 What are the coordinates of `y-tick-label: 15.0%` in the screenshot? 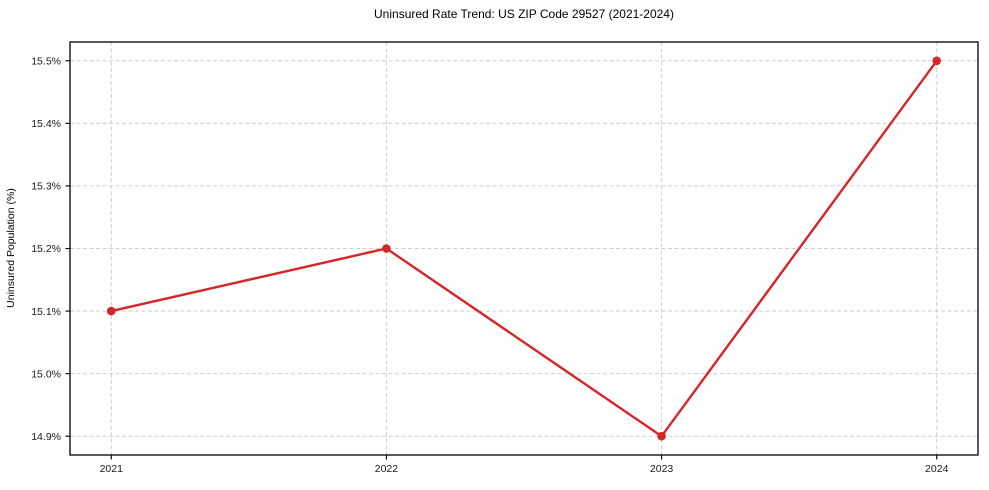 It's located at (46, 374).